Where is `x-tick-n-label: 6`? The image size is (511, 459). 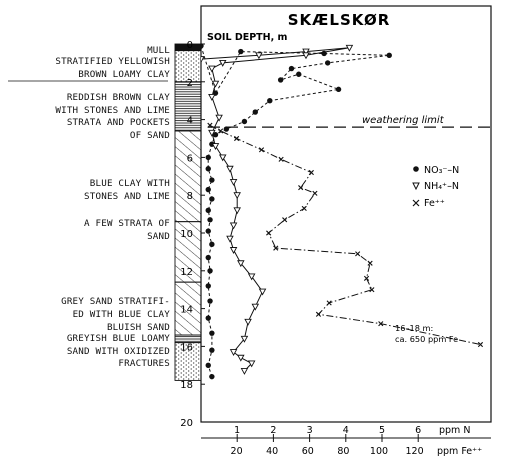
x-tick-n-label: 6 is located at coordinates (418, 430).